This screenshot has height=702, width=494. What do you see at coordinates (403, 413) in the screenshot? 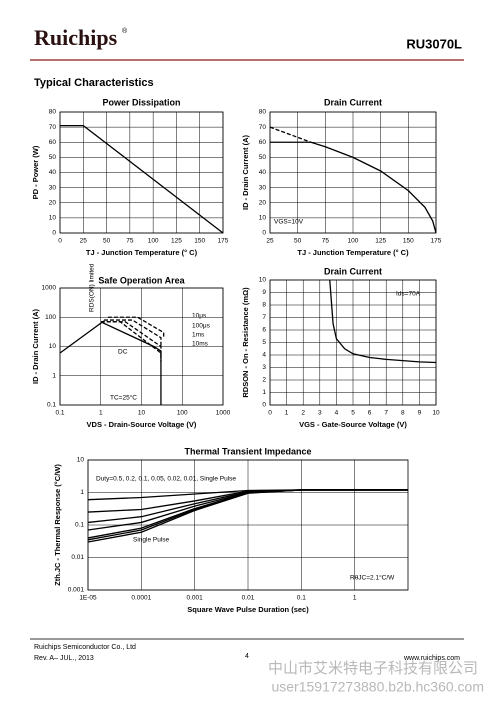
I see `x-tick-label: 8` at bounding box center [403, 413].